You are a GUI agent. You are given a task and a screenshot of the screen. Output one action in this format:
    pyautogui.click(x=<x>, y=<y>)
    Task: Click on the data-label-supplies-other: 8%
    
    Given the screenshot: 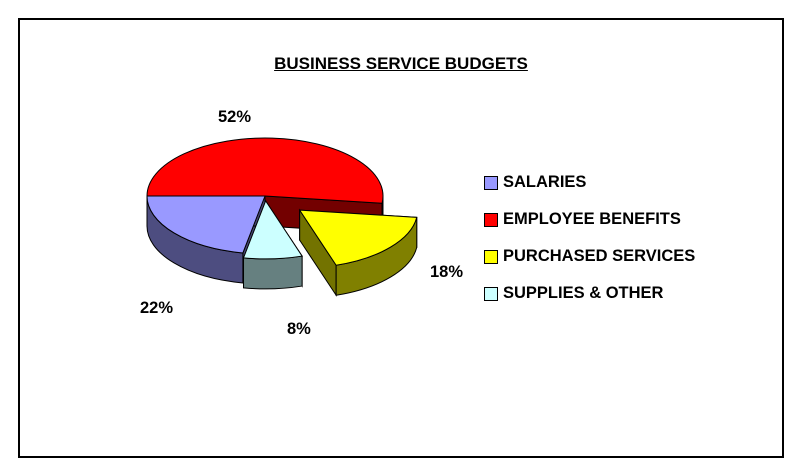 What is the action you would take?
    pyautogui.click(x=299, y=329)
    